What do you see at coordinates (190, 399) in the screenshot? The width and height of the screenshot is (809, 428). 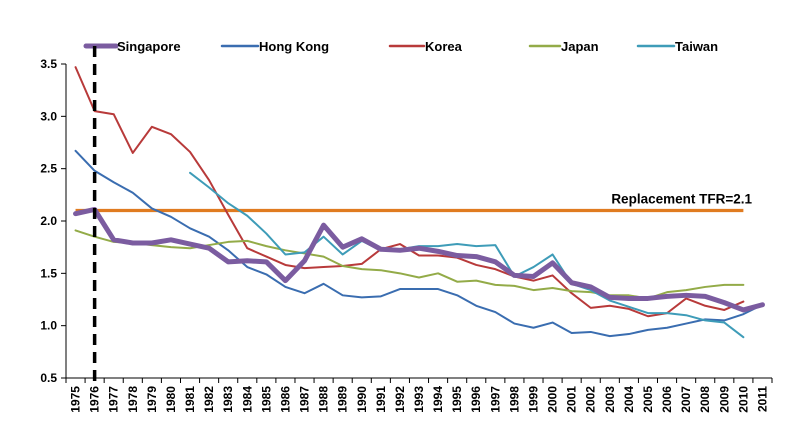 I see `x-tick-label: 1981` at bounding box center [190, 399].